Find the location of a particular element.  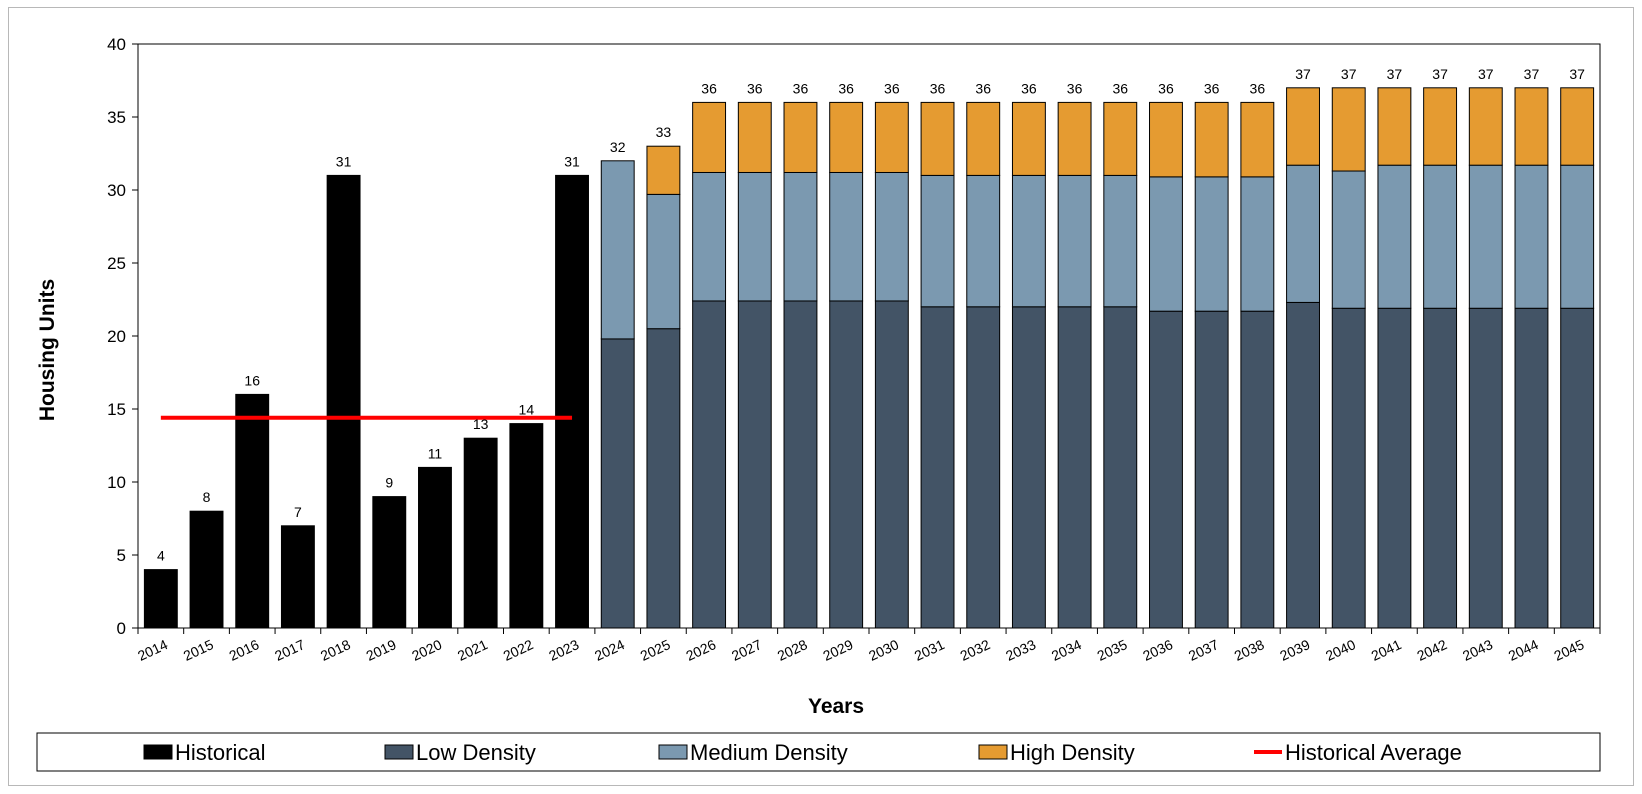

bar-low-density-2025 is located at coordinates (663, 478).